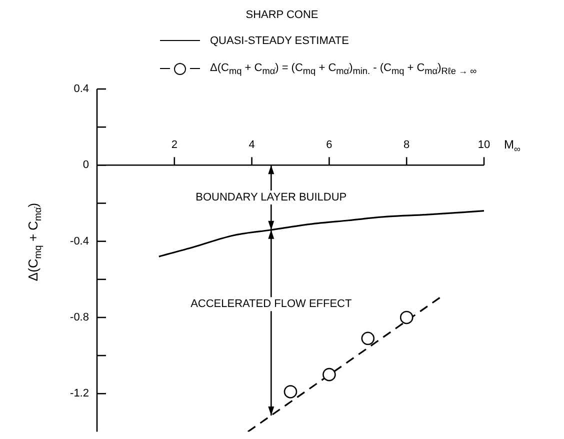  Describe the element at coordinates (251, 145) in the screenshot. I see `x-tick-label: 4` at that location.